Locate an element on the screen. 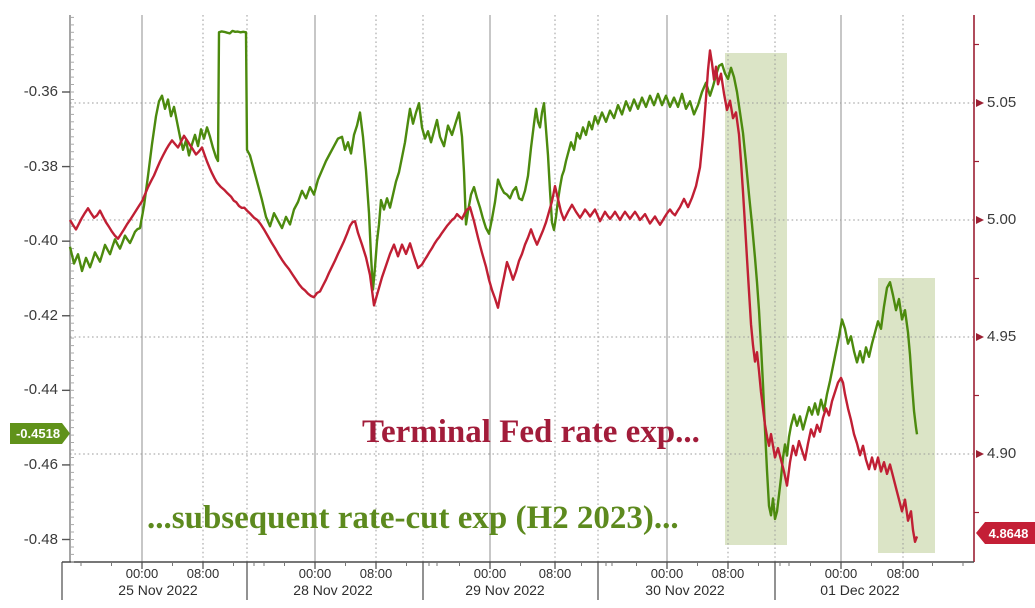 Image resolution: width=1035 pixels, height=608 pixels. x-axis-date-label: 01 Dec 2022 is located at coordinates (860, 590).